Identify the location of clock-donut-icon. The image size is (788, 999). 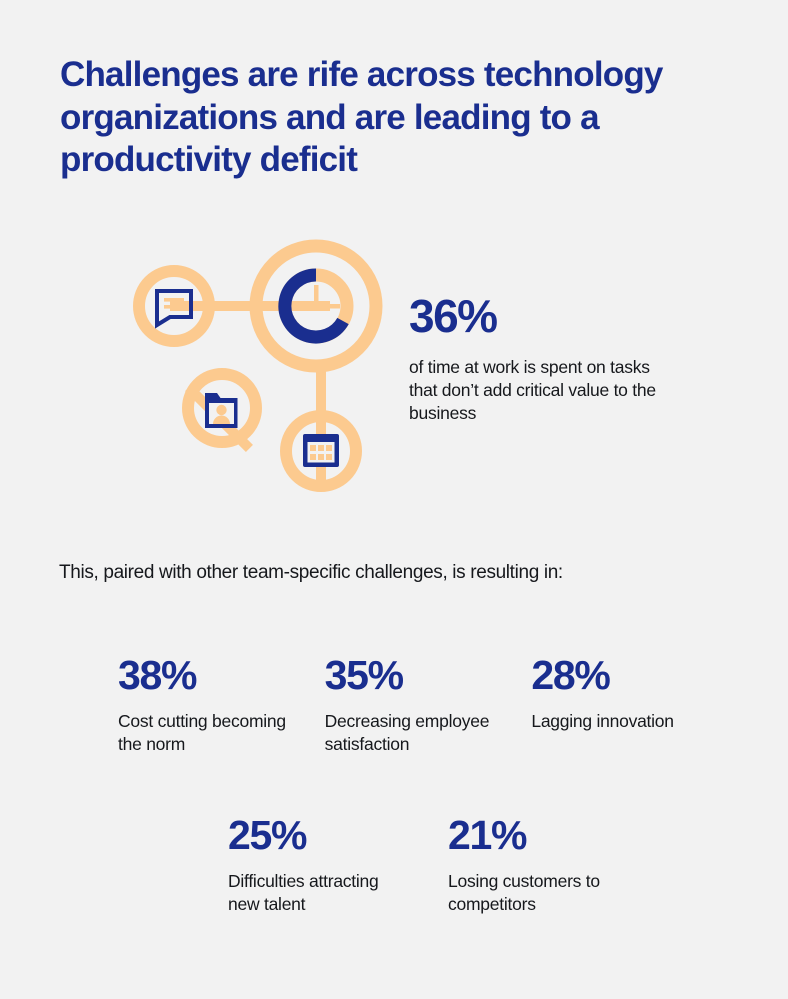
(316, 306).